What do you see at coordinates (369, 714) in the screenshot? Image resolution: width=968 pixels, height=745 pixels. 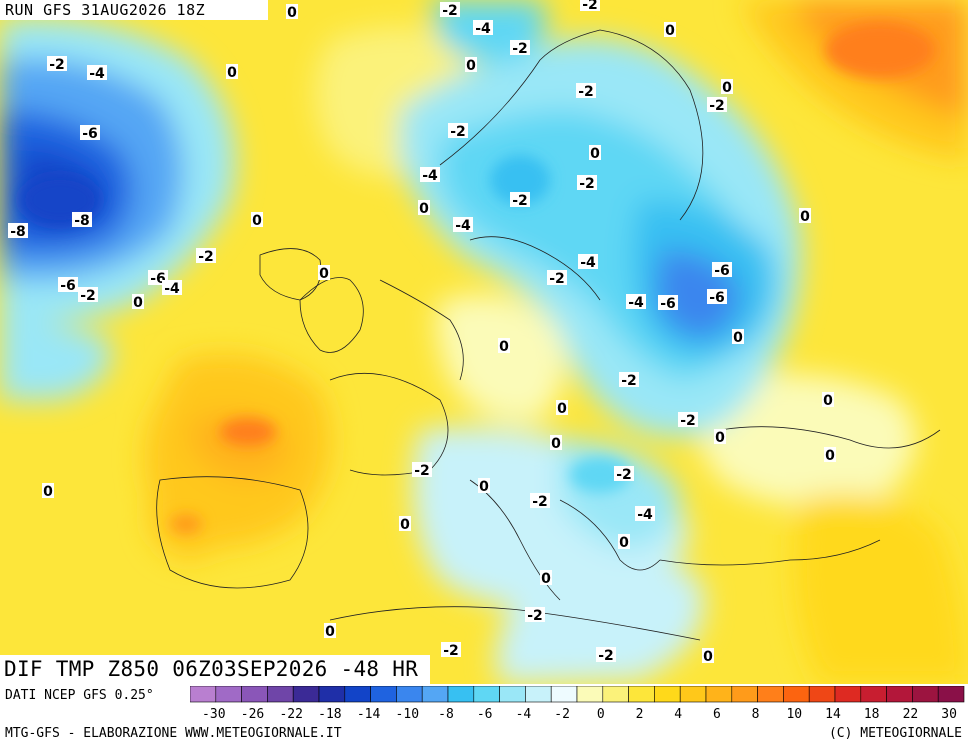 I see `legend-tick-label: -14` at bounding box center [369, 714].